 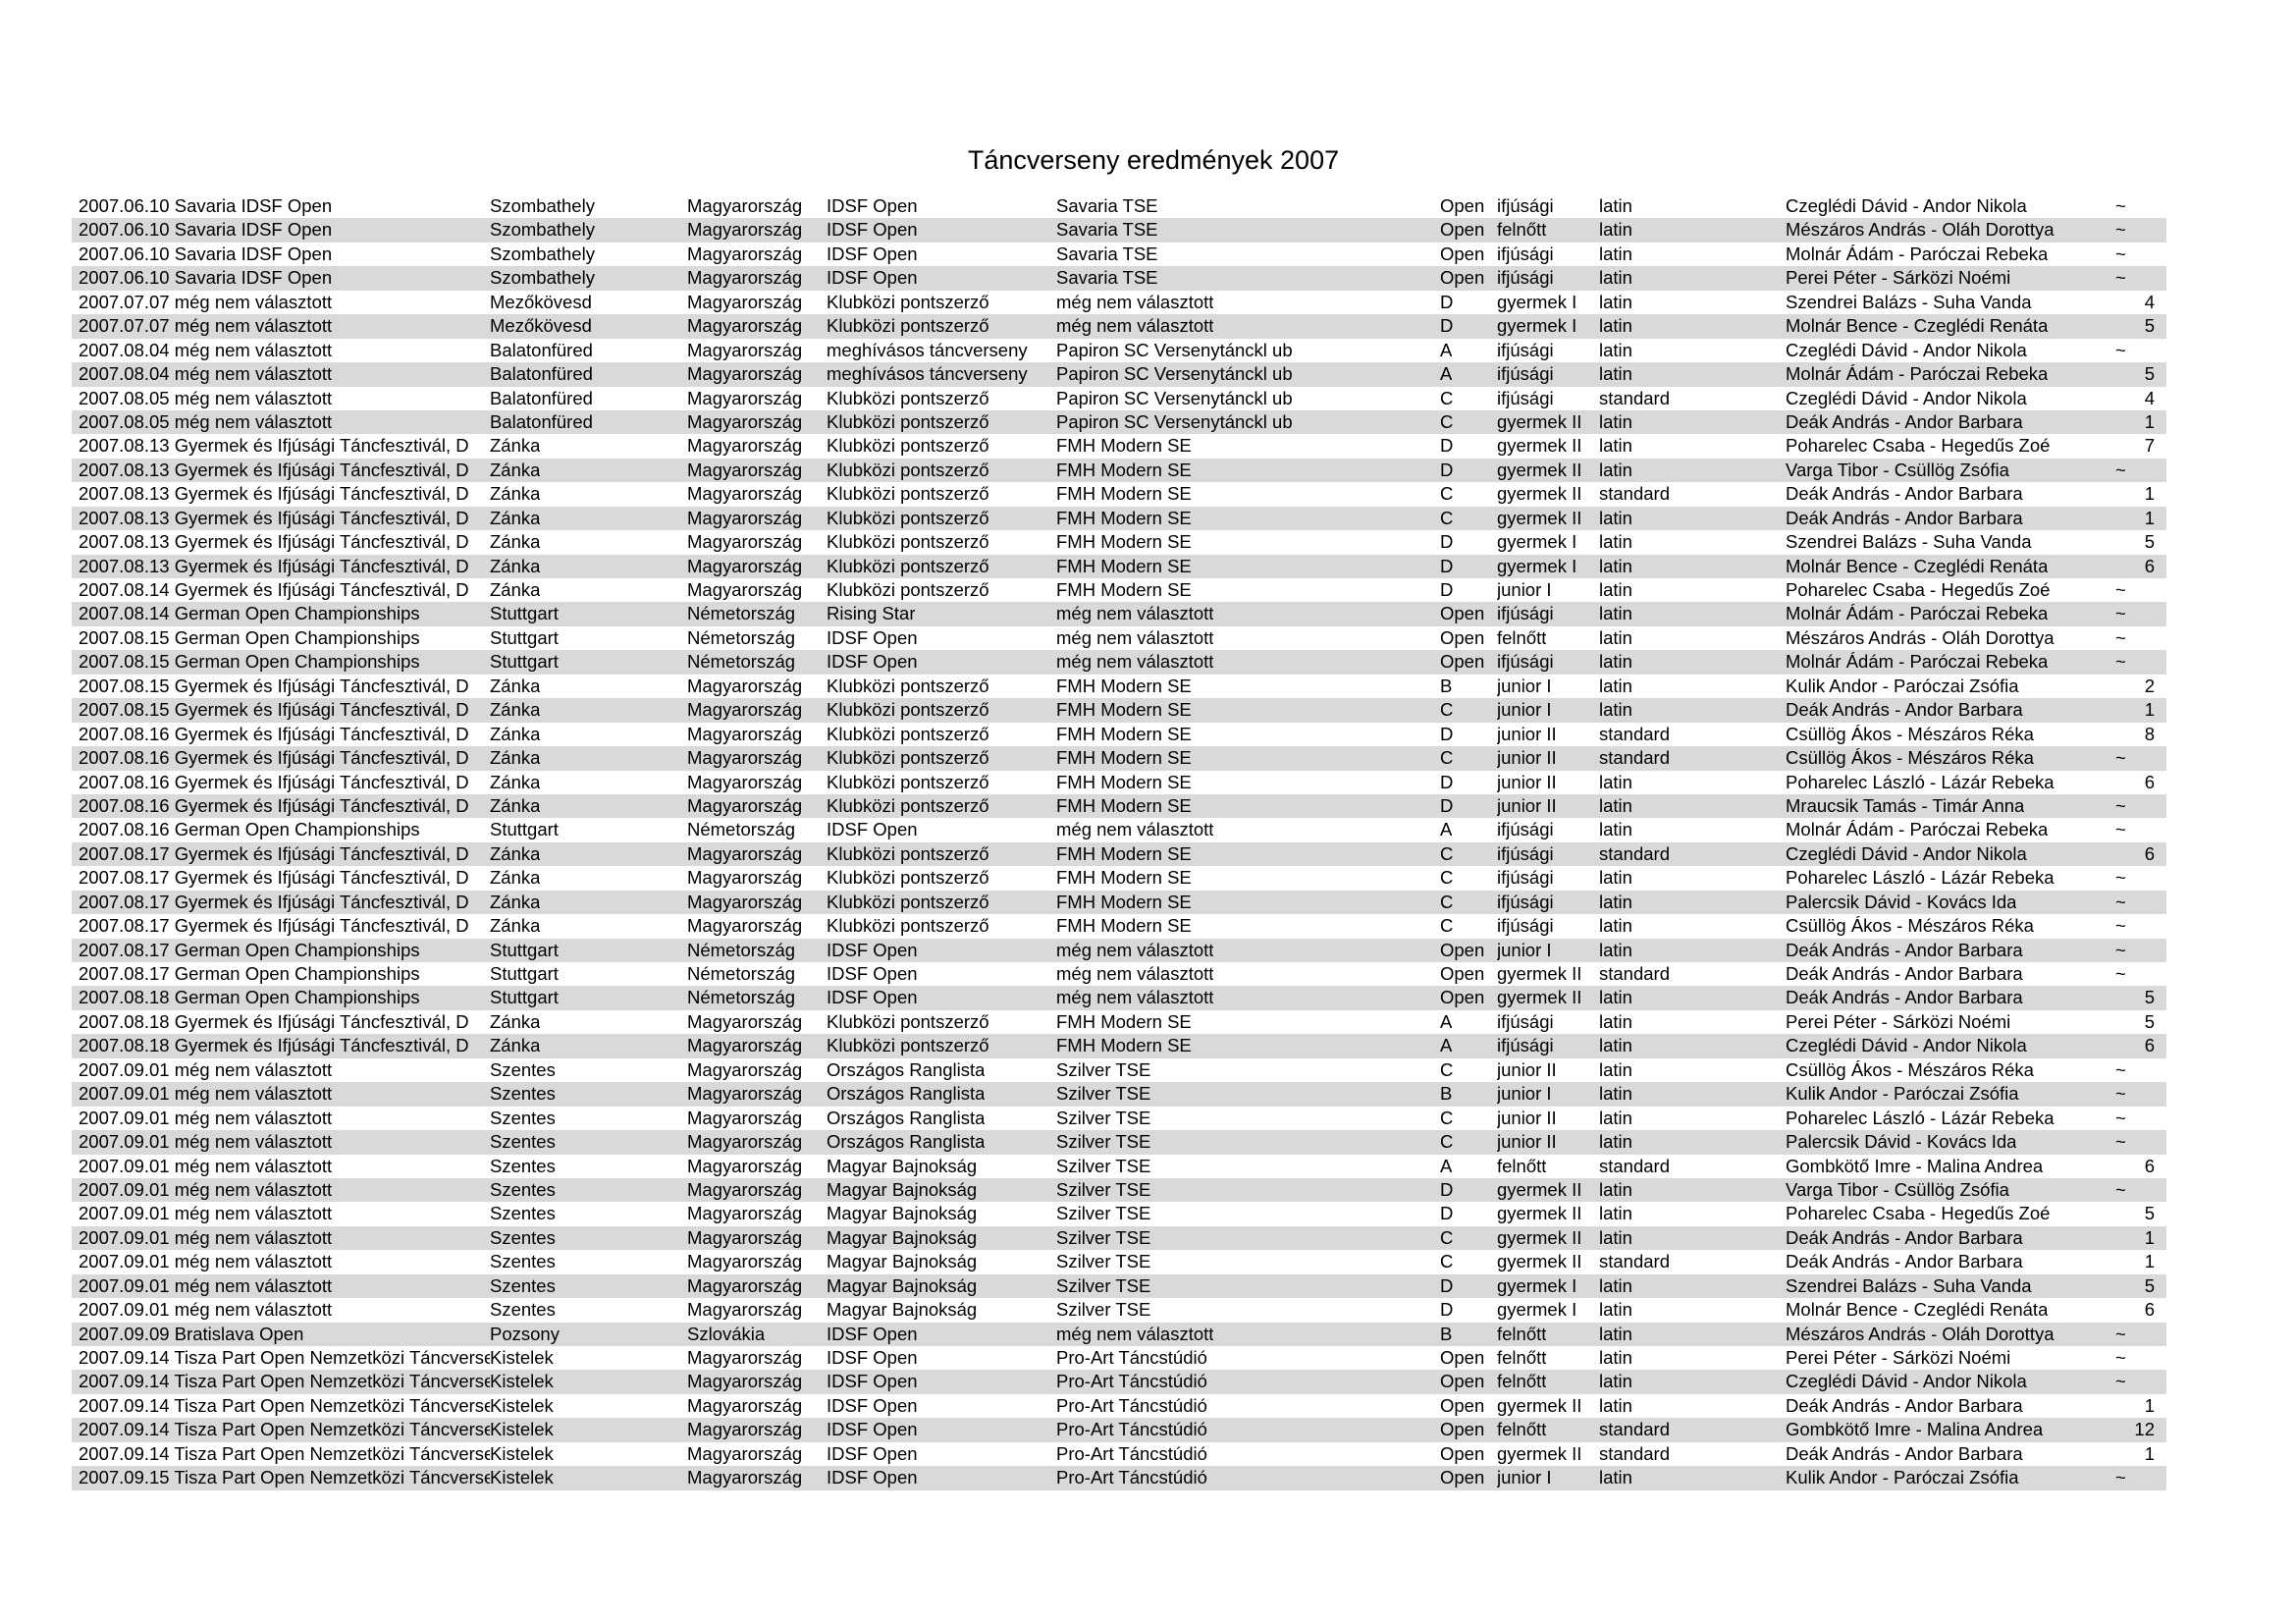 What do you see at coordinates (1537, 1310) in the screenshot?
I see `age-group-cell: gyermek I` at bounding box center [1537, 1310].